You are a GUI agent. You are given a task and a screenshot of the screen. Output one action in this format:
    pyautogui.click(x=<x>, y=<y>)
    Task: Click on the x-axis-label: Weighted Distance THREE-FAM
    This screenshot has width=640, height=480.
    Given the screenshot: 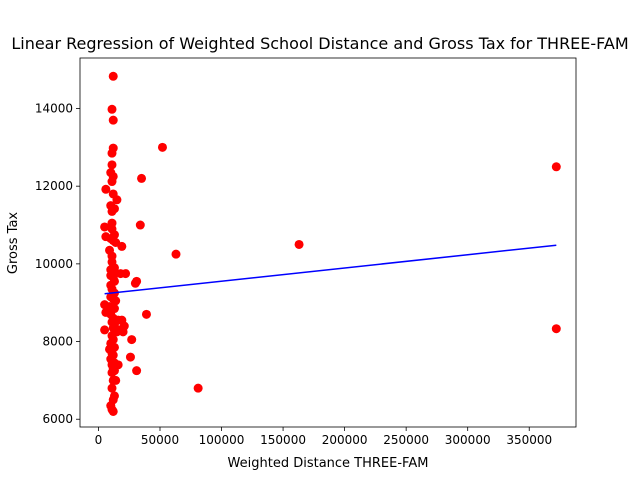 What is the action you would take?
    pyautogui.click(x=328, y=463)
    